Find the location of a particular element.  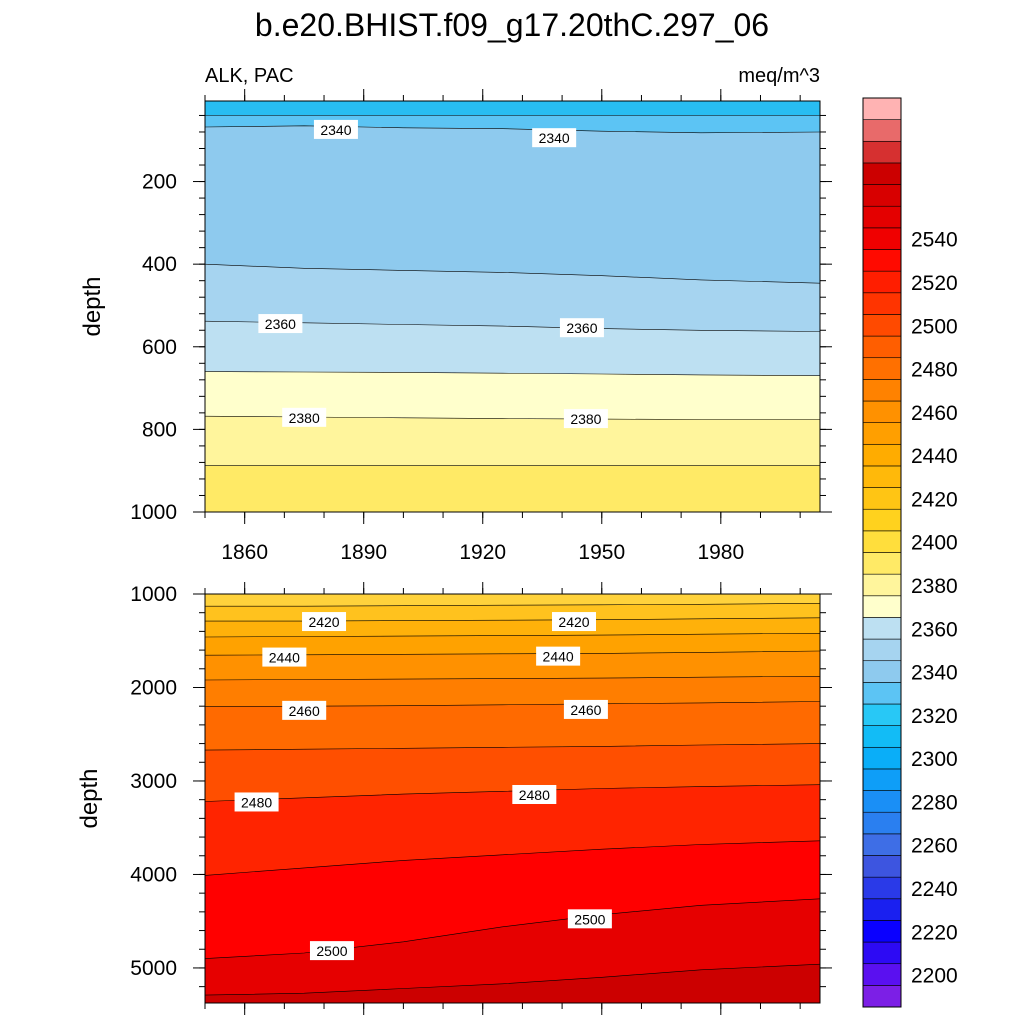

contour-label: 2500 is located at coordinates (331, 951).